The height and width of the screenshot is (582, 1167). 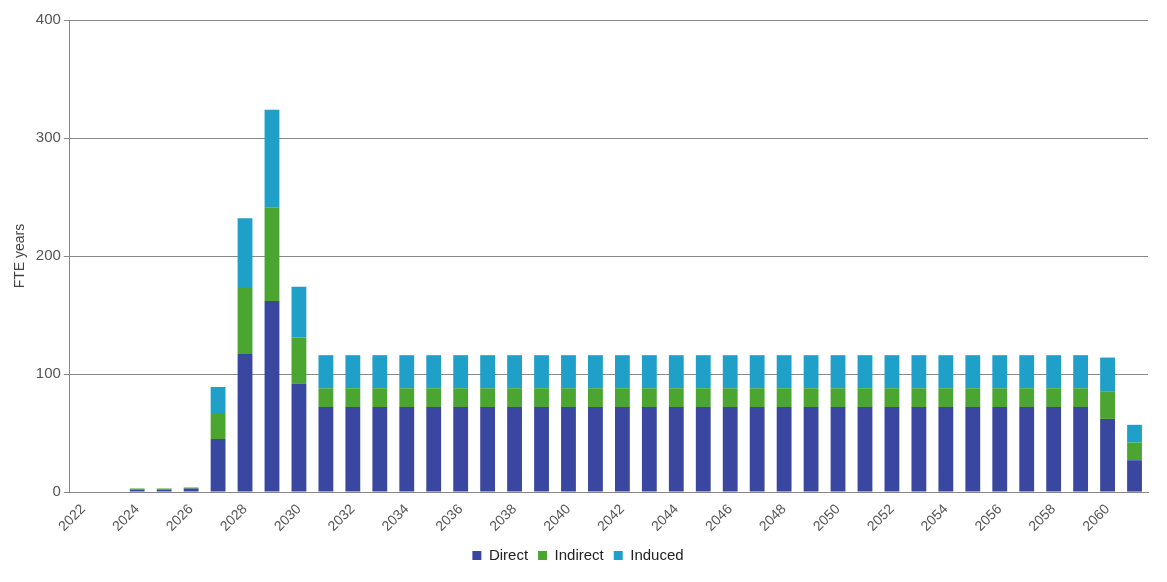 I want to click on y-axis-title: FTE years, so click(x=19, y=256).